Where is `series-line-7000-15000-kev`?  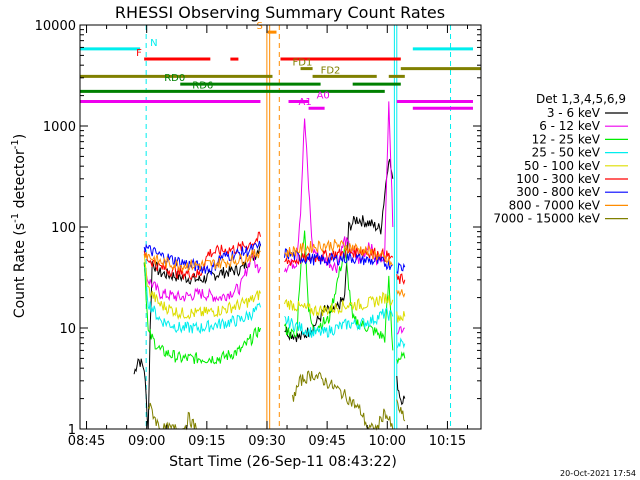
series-line-7000-15000-kev is located at coordinates (276, 400).